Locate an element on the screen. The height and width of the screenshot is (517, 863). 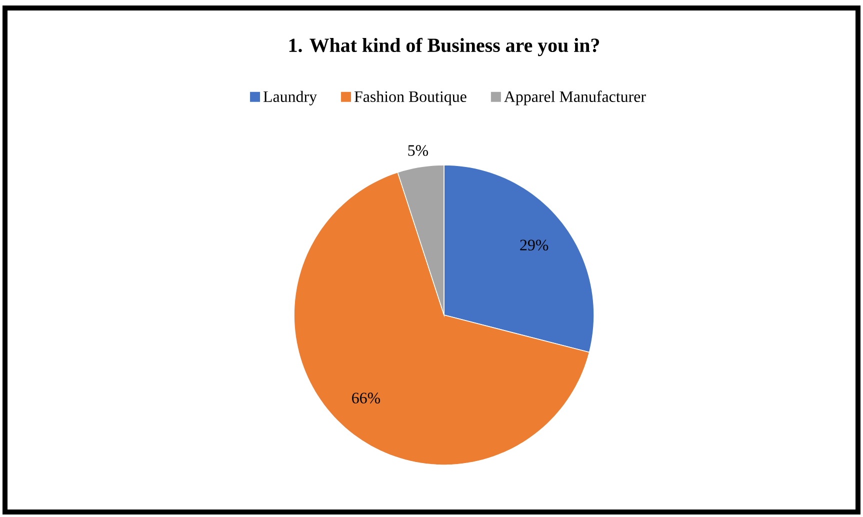
data-label: 5% is located at coordinates (418, 150).